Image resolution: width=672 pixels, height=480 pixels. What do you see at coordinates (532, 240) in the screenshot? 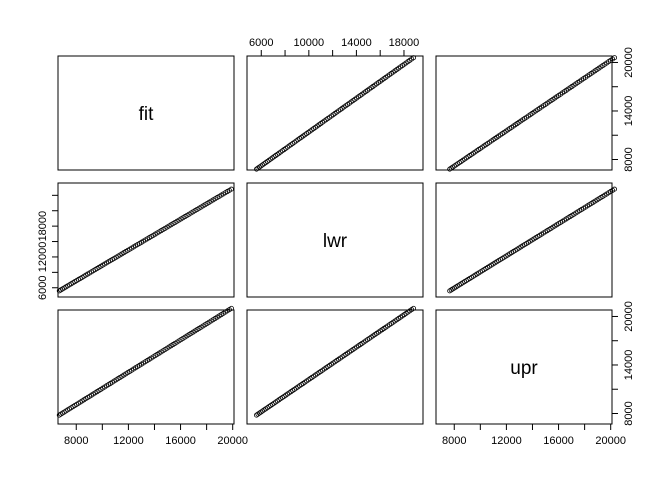
I see `points-lwr-vs-upr` at bounding box center [532, 240].